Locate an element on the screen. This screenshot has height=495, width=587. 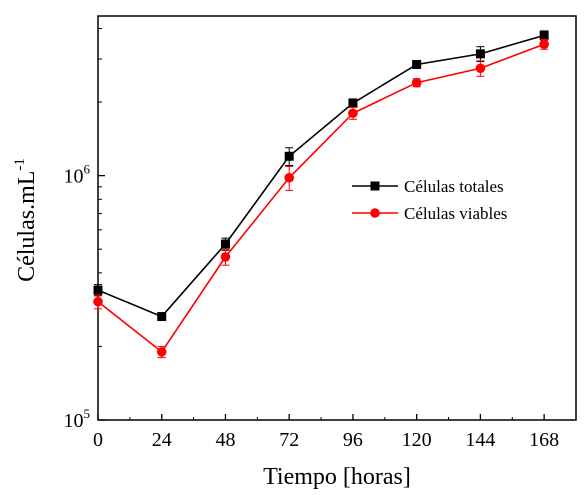
y-axis-title-group: Células.mL-1 is located at coordinates (26, 220).